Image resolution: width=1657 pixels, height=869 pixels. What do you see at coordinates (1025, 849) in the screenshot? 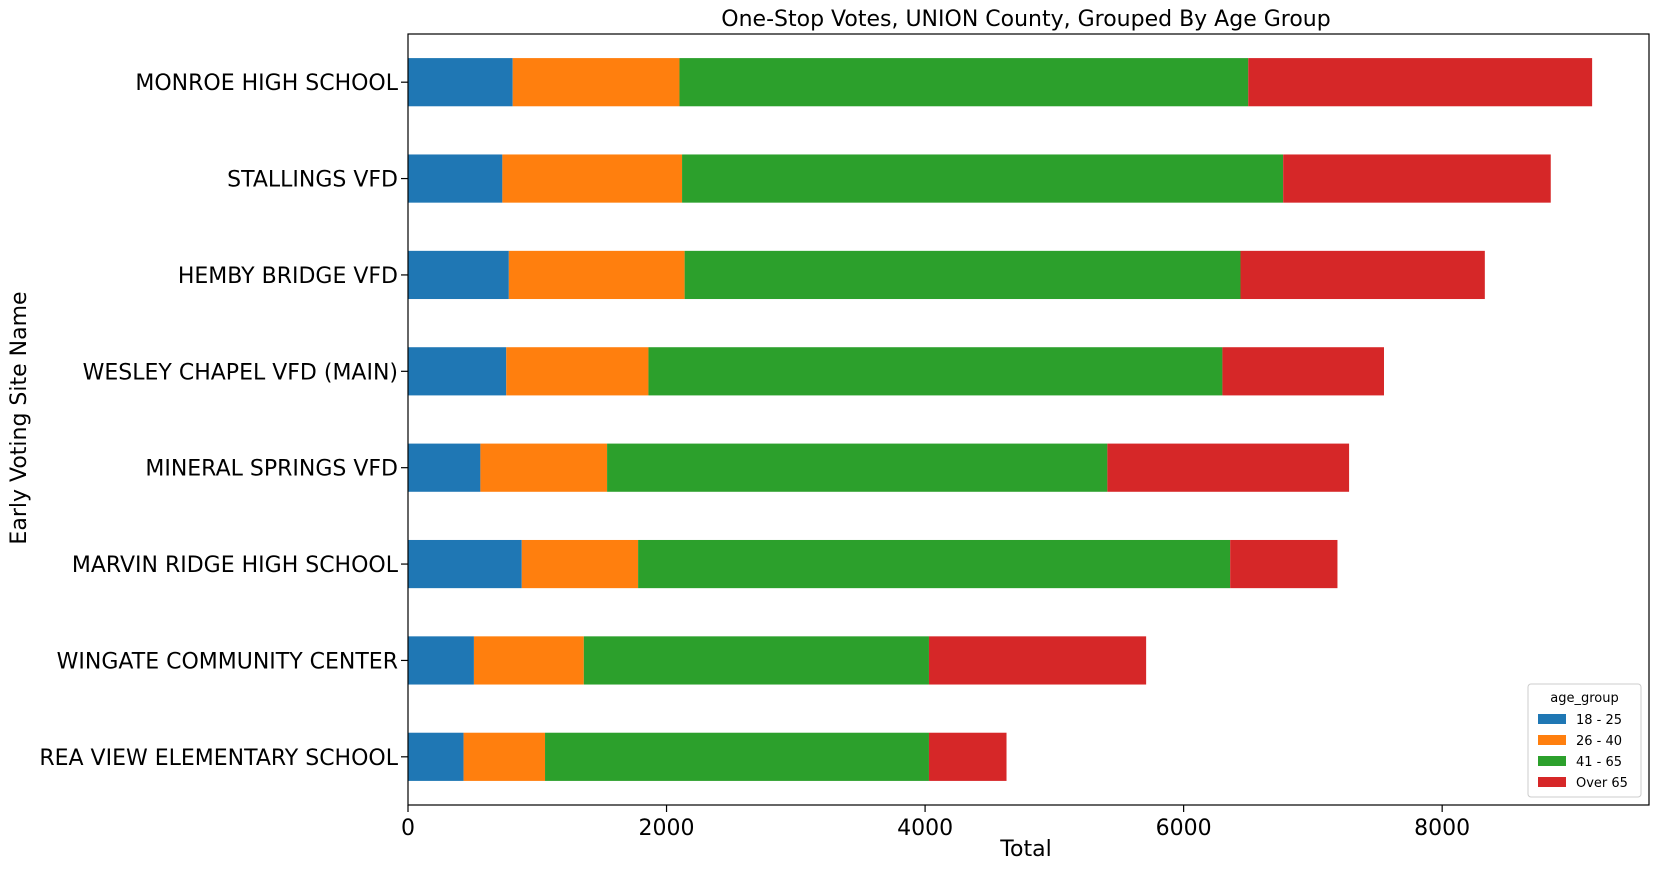
I see `x-axis-label: Total` at bounding box center [1025, 849].